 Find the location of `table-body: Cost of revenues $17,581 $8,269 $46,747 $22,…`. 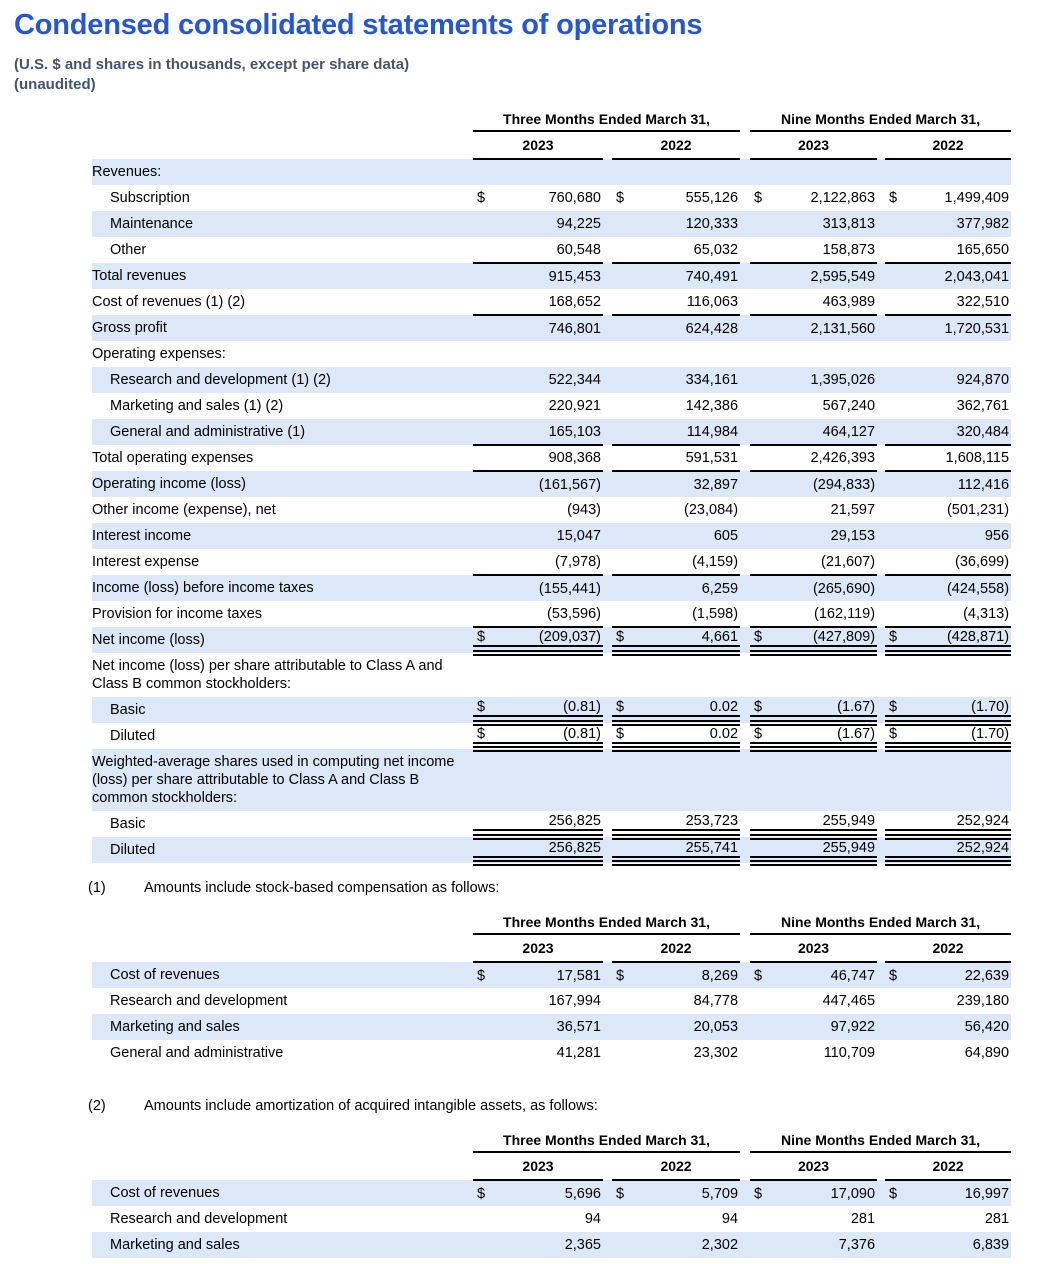

table-body: Cost of revenues $17,581 $8,269 $46,747 $22,… is located at coordinates (552, 1014).